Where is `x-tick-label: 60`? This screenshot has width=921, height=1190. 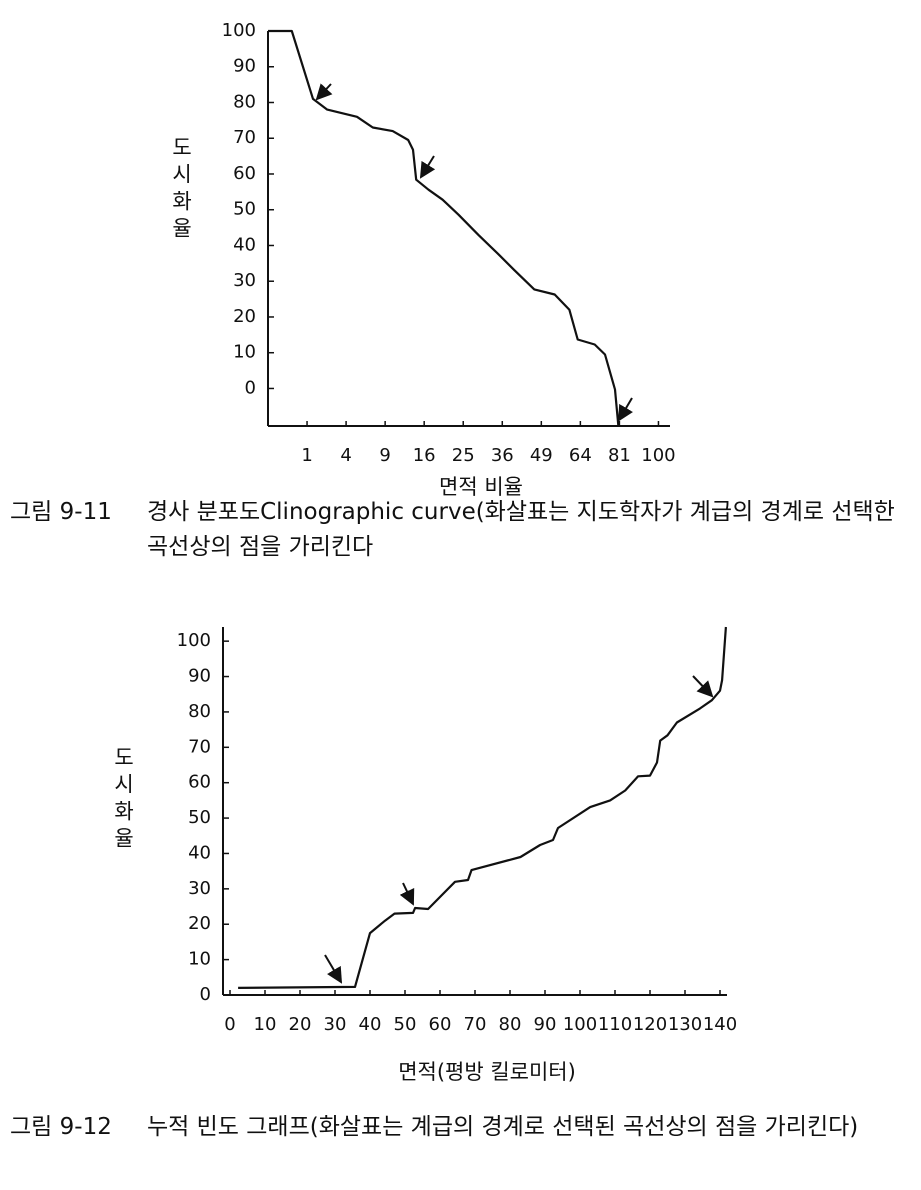 x-tick-label: 60 is located at coordinates (440, 1024).